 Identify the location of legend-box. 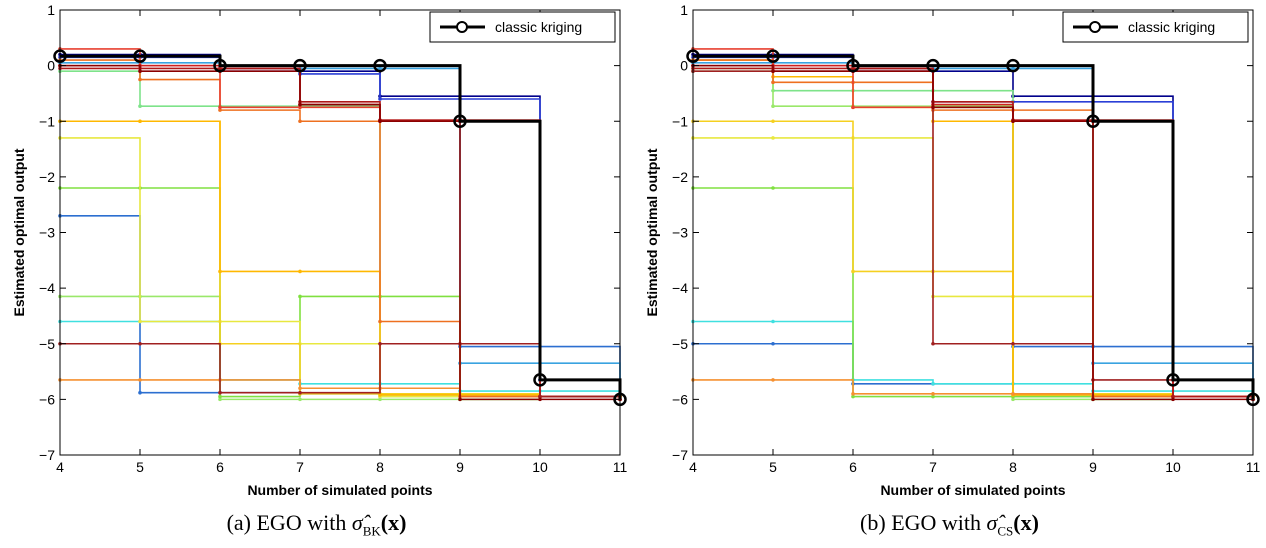
(1155, 27).